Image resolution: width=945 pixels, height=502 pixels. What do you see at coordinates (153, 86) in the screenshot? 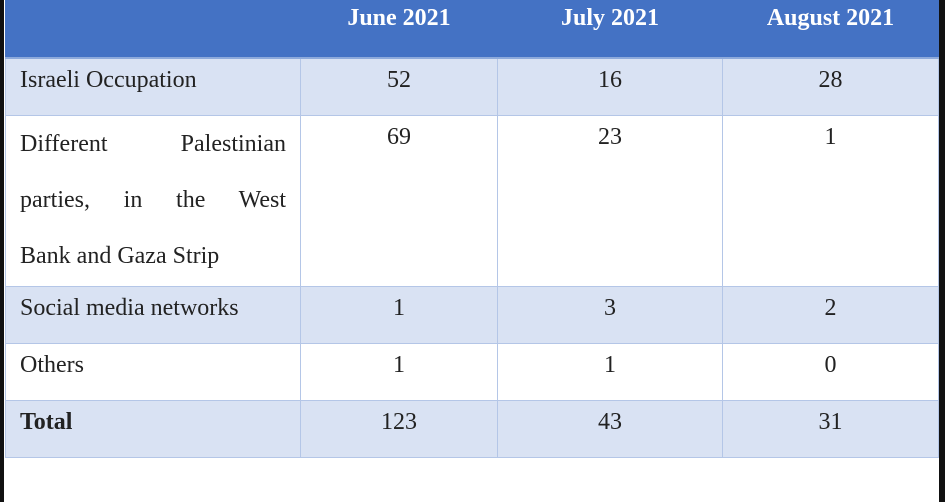
I see `row-label: Israeli Occupation` at bounding box center [153, 86].